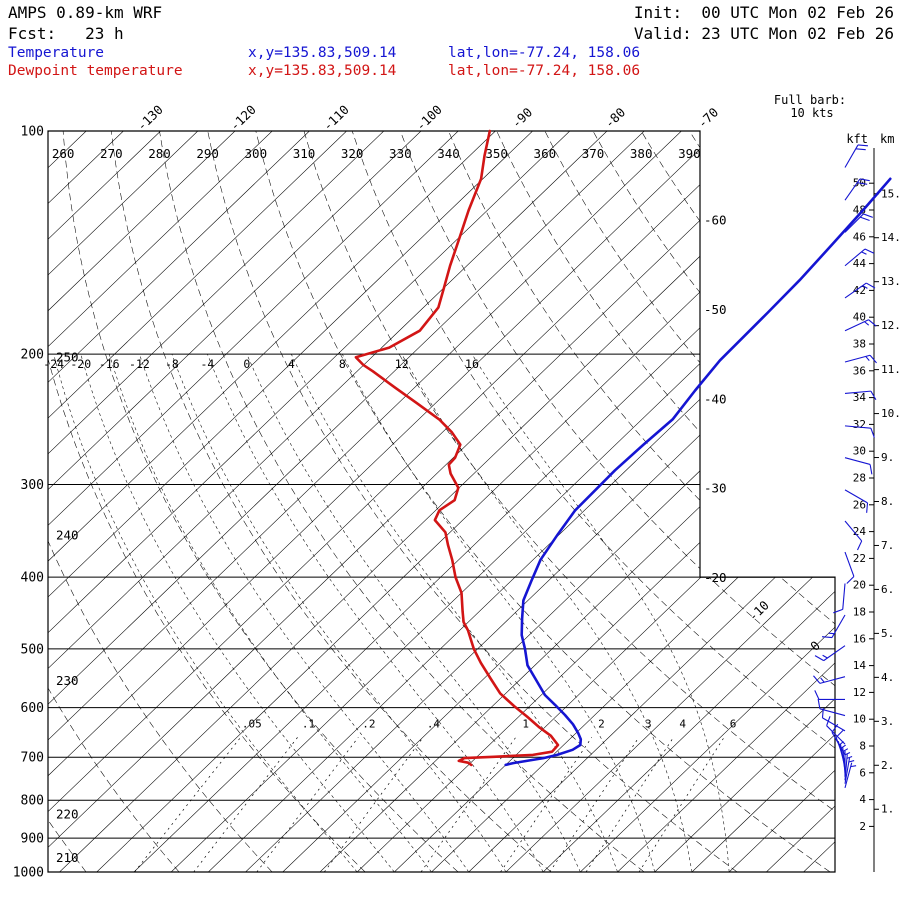  I want to click on svg-text: 1., so click(887, 809).